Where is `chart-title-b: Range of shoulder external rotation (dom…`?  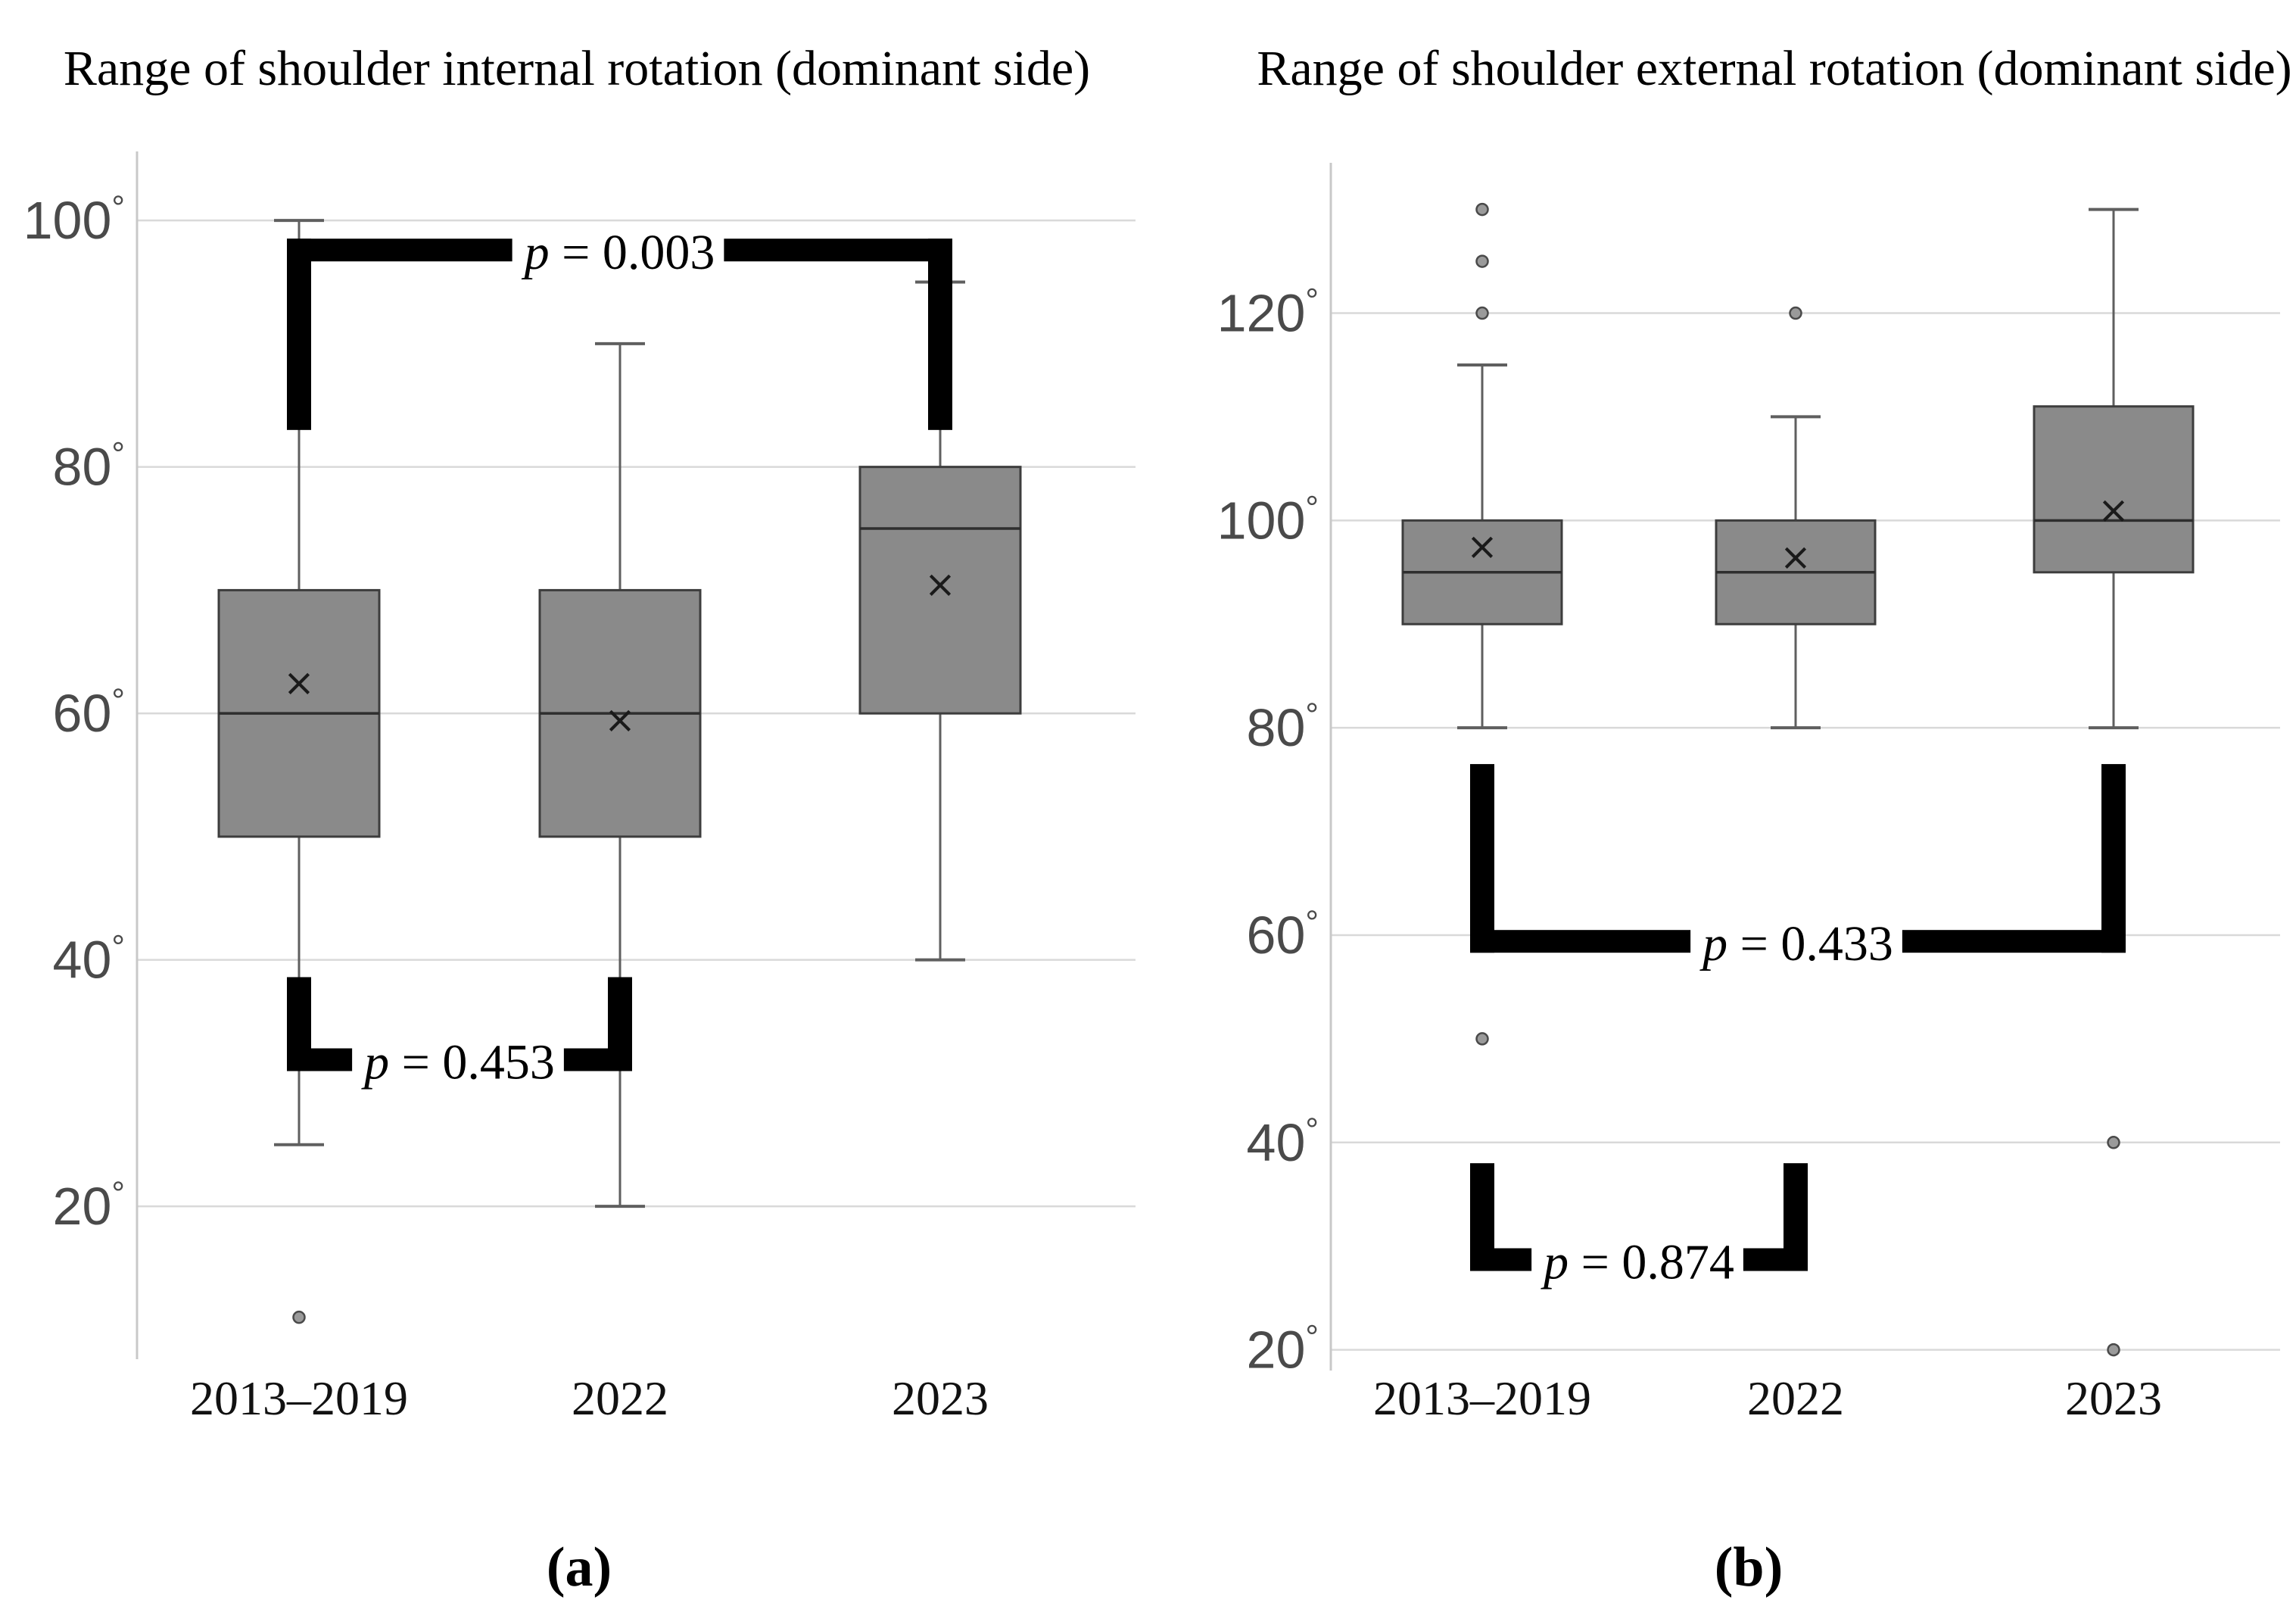
chart-title-b: Range of shoulder external rotation (dom… is located at coordinates (1774, 68).